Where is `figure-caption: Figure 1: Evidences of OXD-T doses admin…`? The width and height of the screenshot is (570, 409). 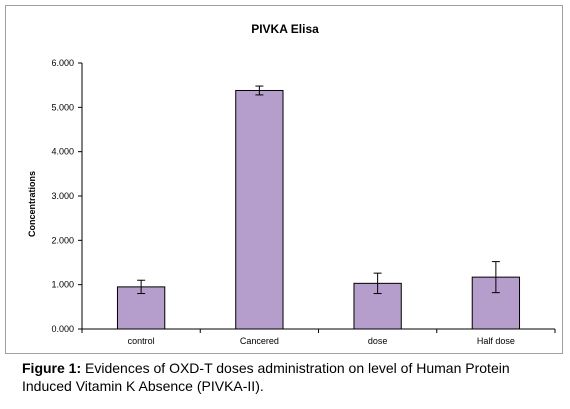 figure-caption: Figure 1: Evidences of OXD-T doses admin… is located at coordinates (292, 377).